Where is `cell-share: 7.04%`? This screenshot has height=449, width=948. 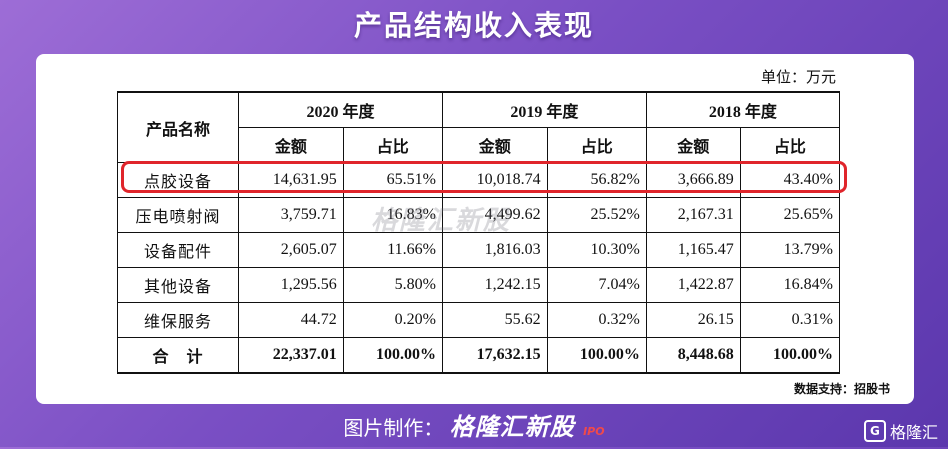 cell-share: 7.04% is located at coordinates (596, 285).